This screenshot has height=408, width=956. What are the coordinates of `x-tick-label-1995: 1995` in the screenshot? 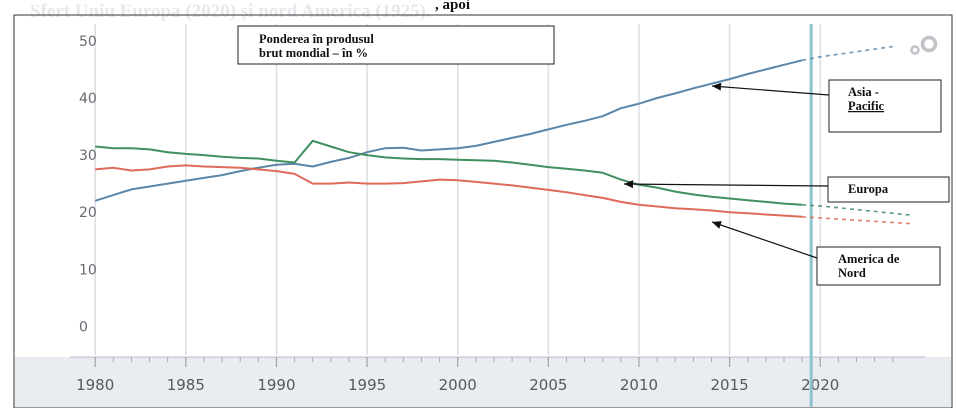 It's located at (367, 385).